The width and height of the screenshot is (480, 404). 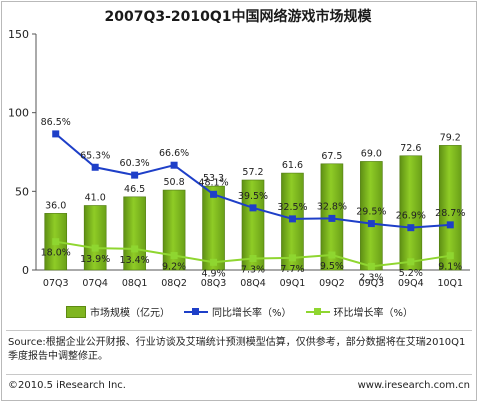 What do you see at coordinates (411, 283) in the screenshot?
I see `x-tick-label-09Q4: 09Q4` at bounding box center [411, 283].